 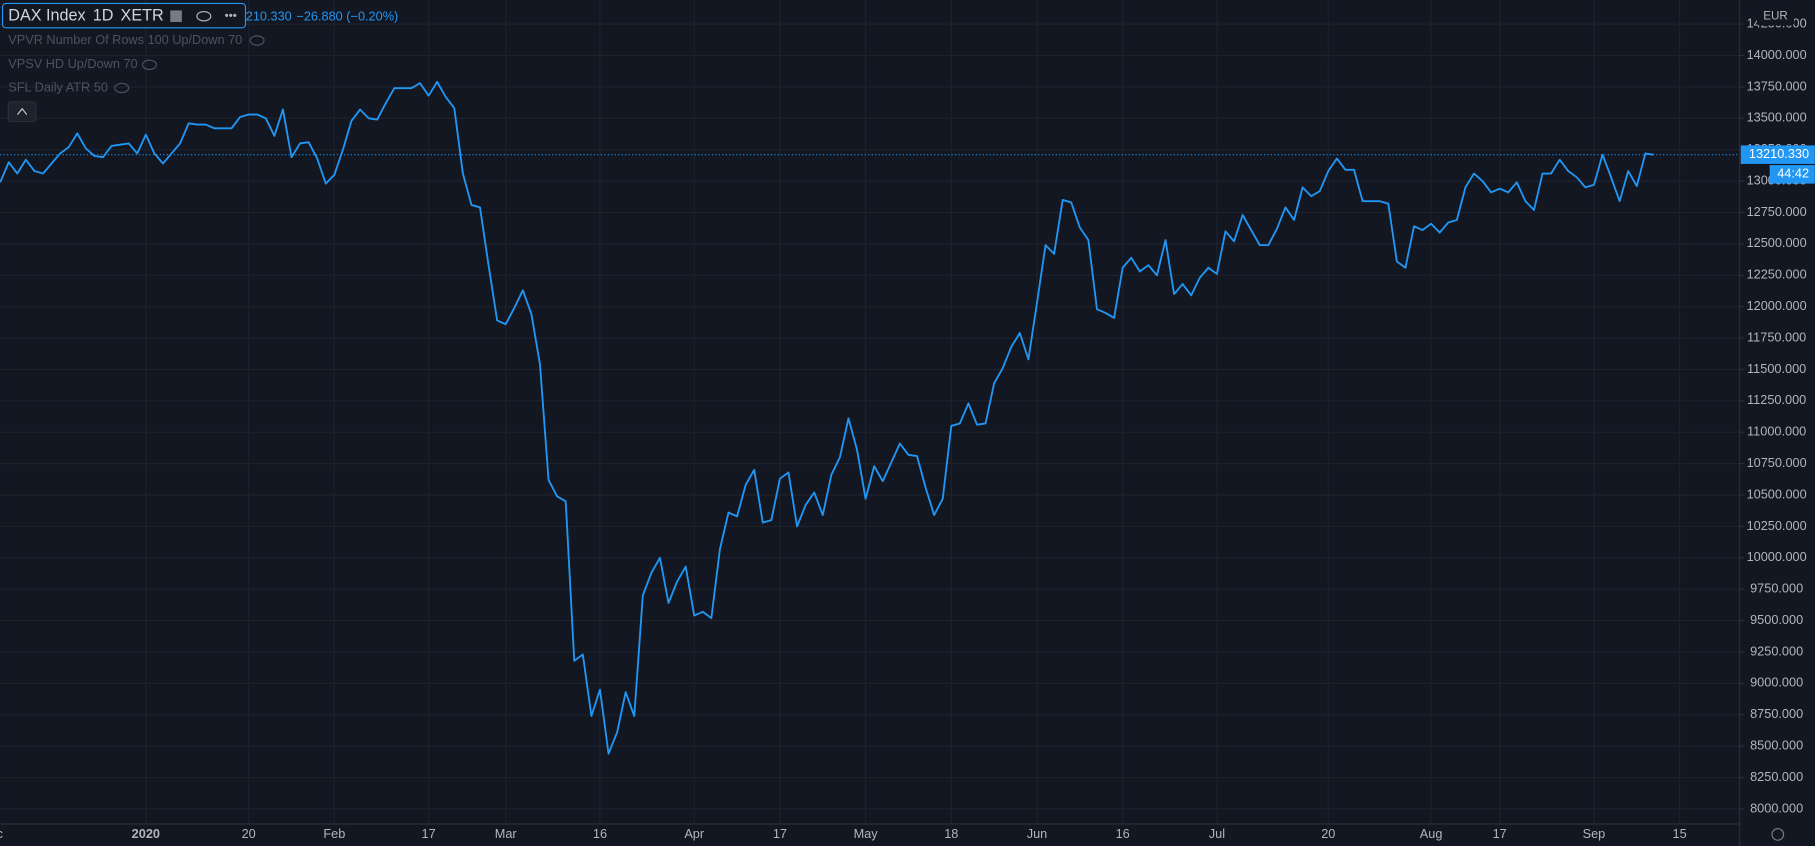 I want to click on y-tick-label: 9500.000, so click(x=1776, y=619).